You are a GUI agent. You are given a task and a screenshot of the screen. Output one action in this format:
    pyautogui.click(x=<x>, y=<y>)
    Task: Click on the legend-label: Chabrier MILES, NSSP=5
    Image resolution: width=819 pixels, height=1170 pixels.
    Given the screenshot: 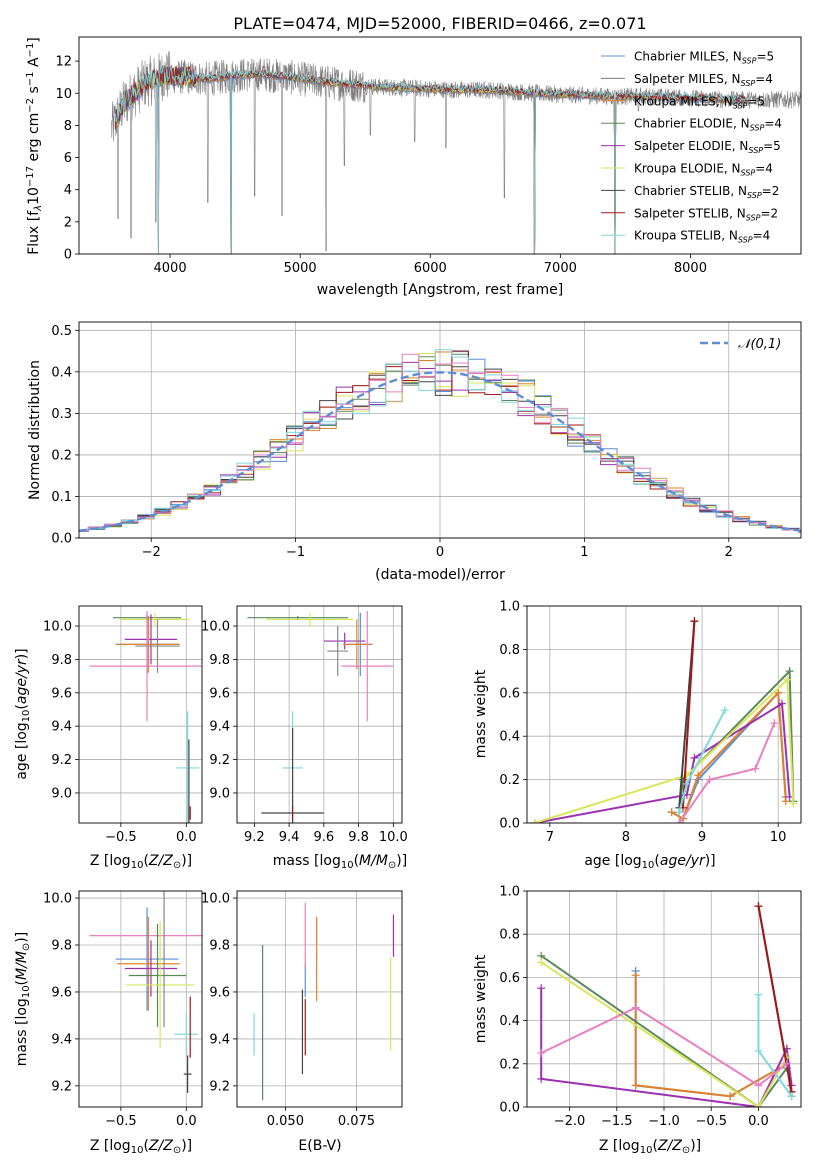 What is the action you would take?
    pyautogui.click(x=704, y=58)
    